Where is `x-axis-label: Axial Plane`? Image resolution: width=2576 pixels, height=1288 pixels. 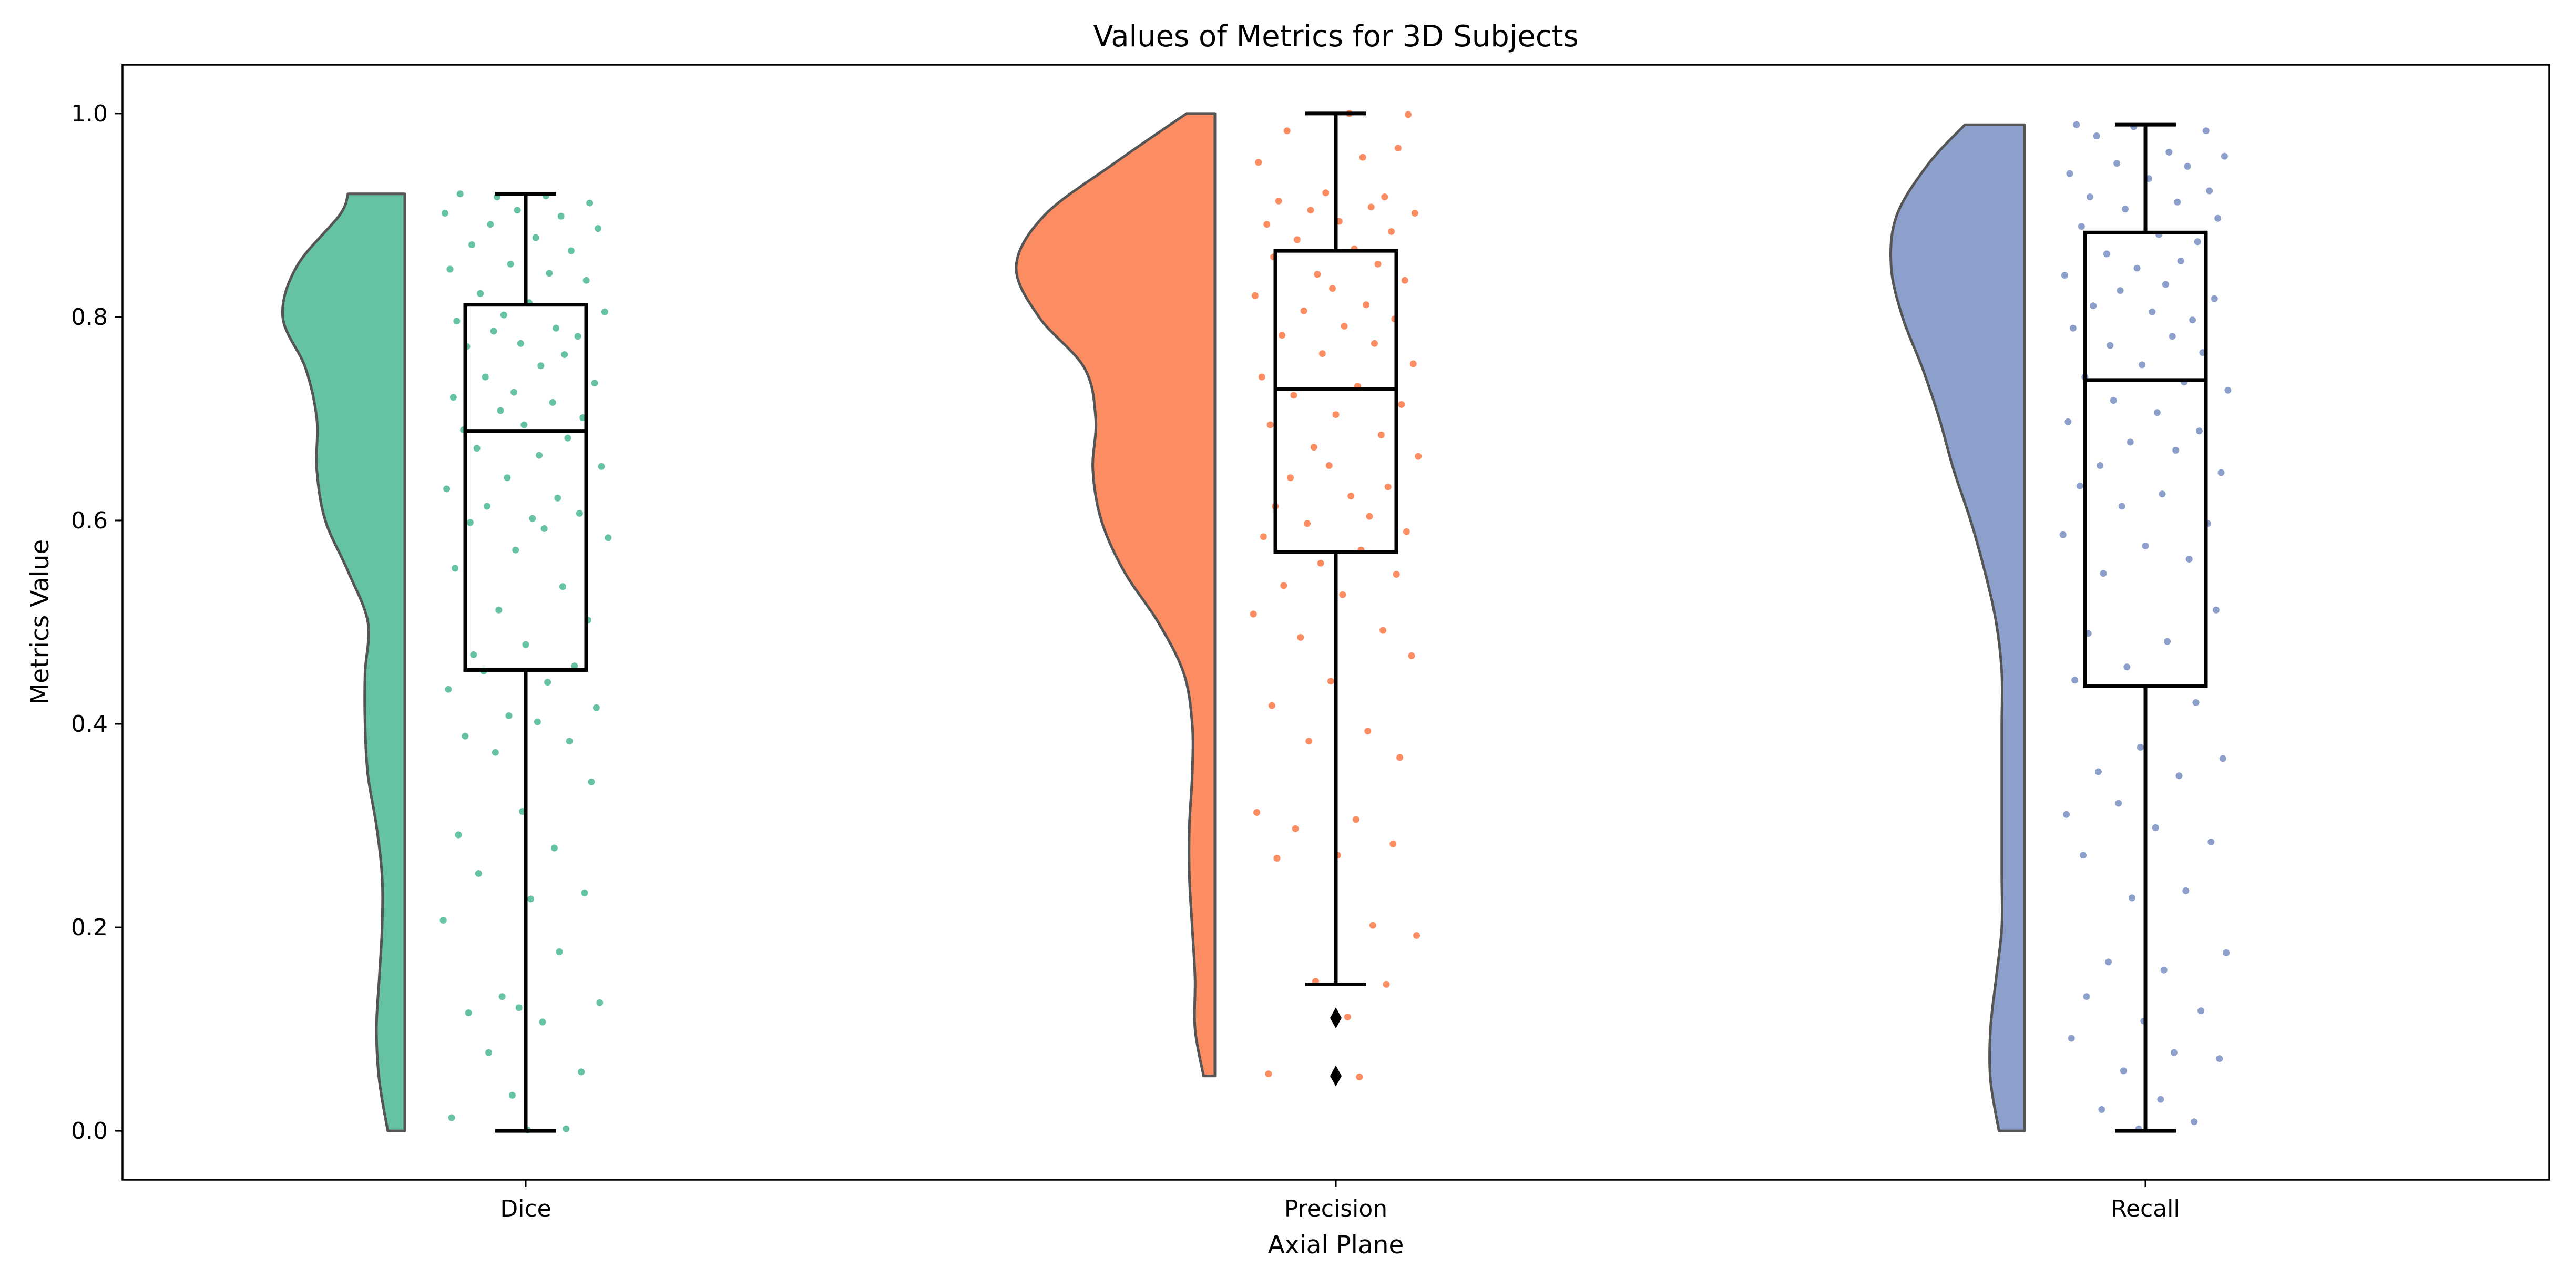 x-axis-label: Axial Plane is located at coordinates (1336, 1245).